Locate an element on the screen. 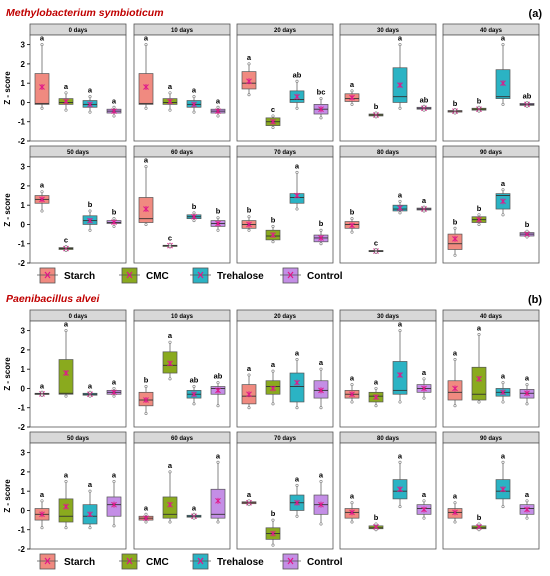  y-tick-label: -2 is located at coordinates (22, 141).